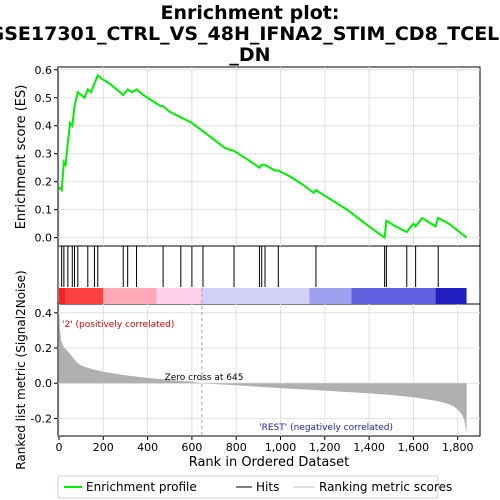  I want to click on metric-y-ticks: -0.2 0.0 0.2 0.4, so click(44, 366).